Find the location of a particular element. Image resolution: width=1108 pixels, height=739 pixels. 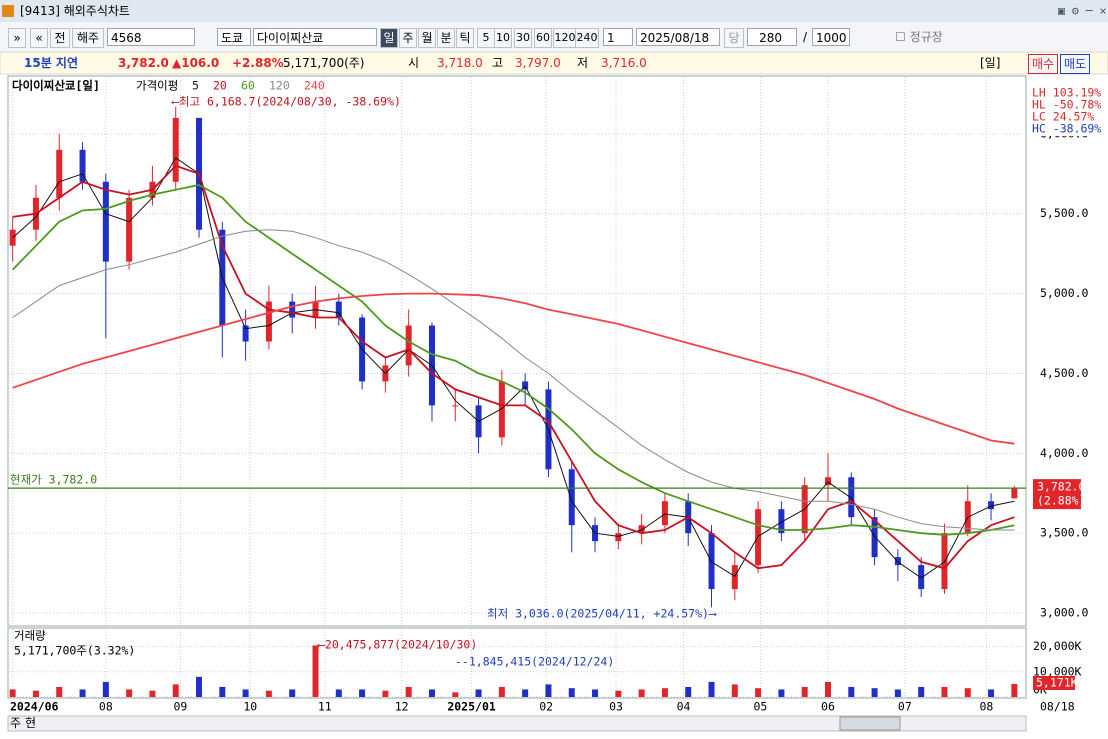

title-bar is located at coordinates (554, 11).